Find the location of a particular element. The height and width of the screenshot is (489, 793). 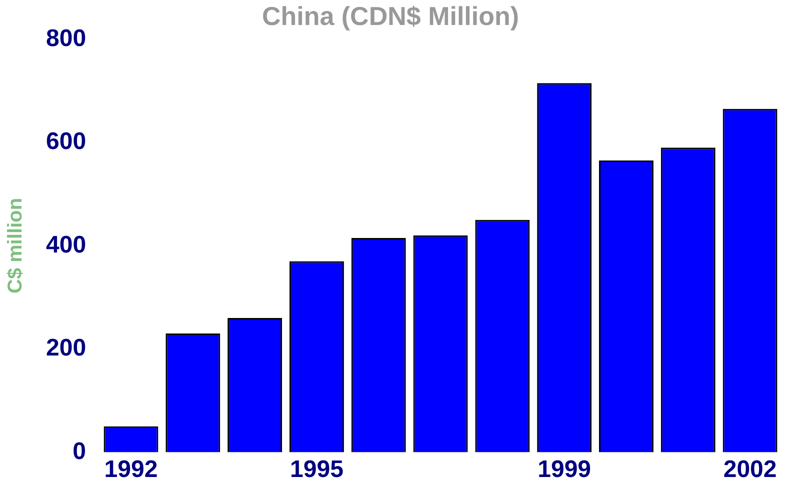

x-tick-label: 1992 is located at coordinates (131, 470).